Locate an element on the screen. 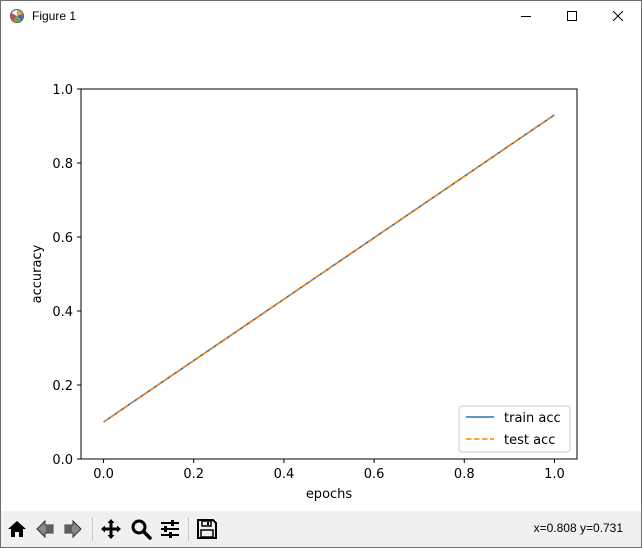  x-tick-label: 0.0 is located at coordinates (103, 474).